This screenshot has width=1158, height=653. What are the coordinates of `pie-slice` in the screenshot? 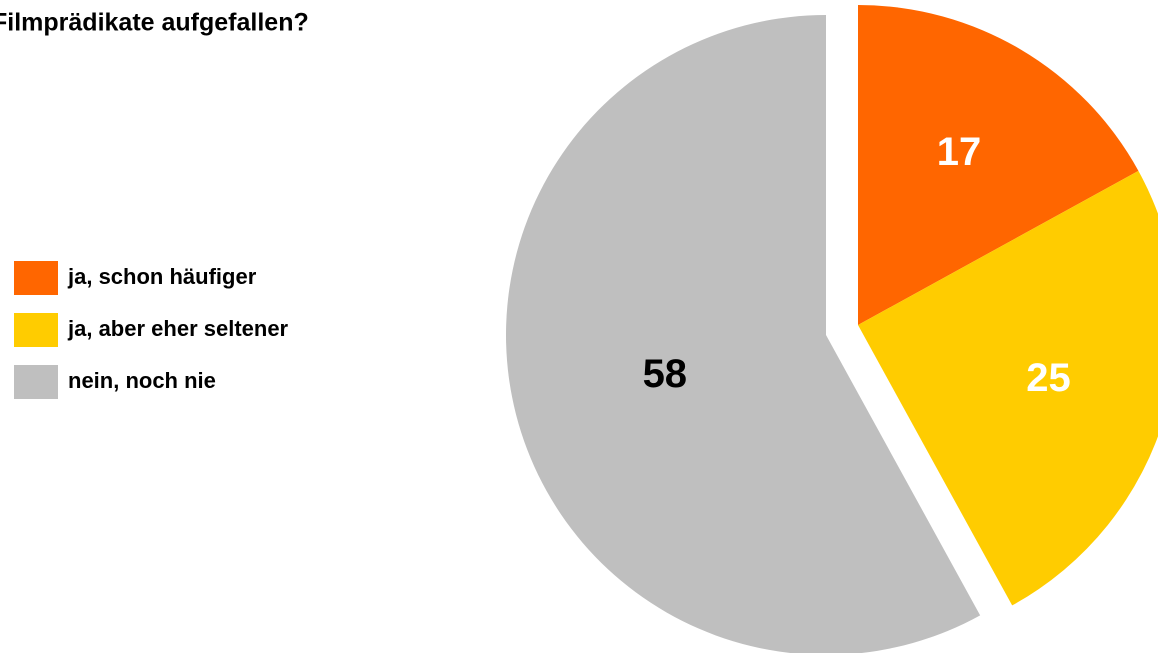 It's located at (998, 165).